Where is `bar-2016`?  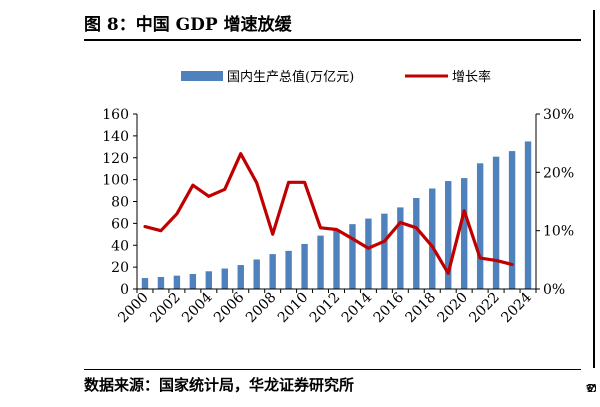
bar-2016 is located at coordinates (400, 248).